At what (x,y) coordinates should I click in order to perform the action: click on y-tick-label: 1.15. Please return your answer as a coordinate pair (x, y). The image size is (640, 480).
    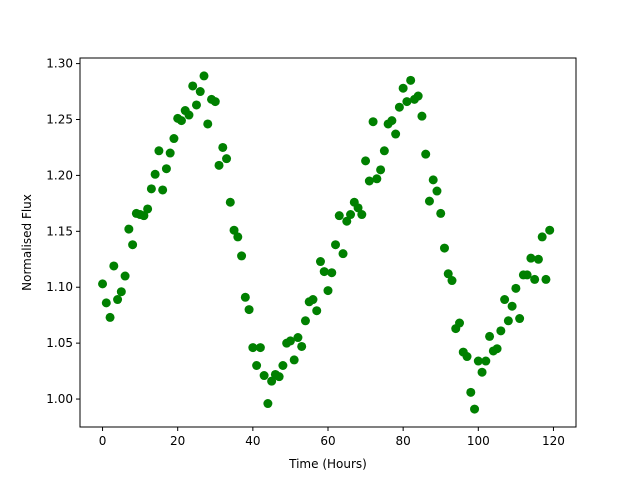
    Looking at the image, I should click on (59, 231).